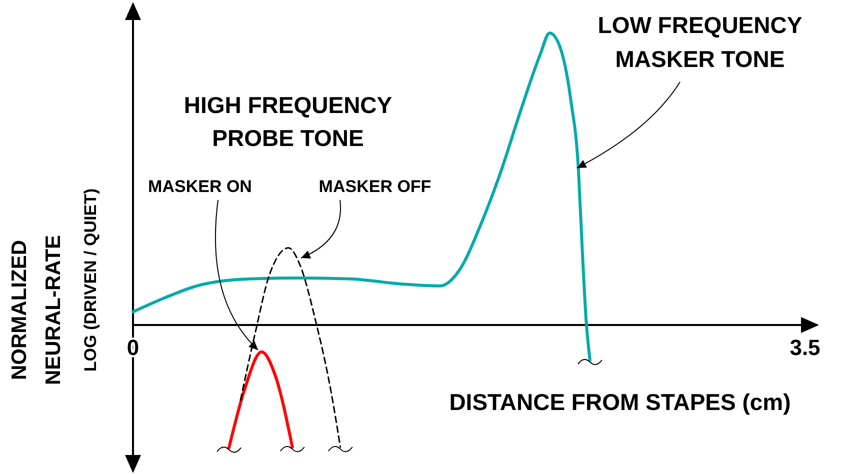  Describe the element at coordinates (805, 347) in the screenshot. I see `x-tick-label: 3.5` at that location.